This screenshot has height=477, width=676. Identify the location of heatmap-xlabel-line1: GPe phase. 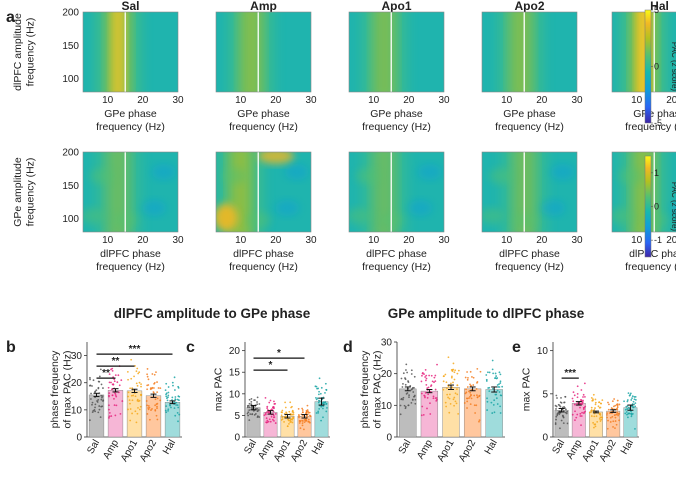
(529, 114).